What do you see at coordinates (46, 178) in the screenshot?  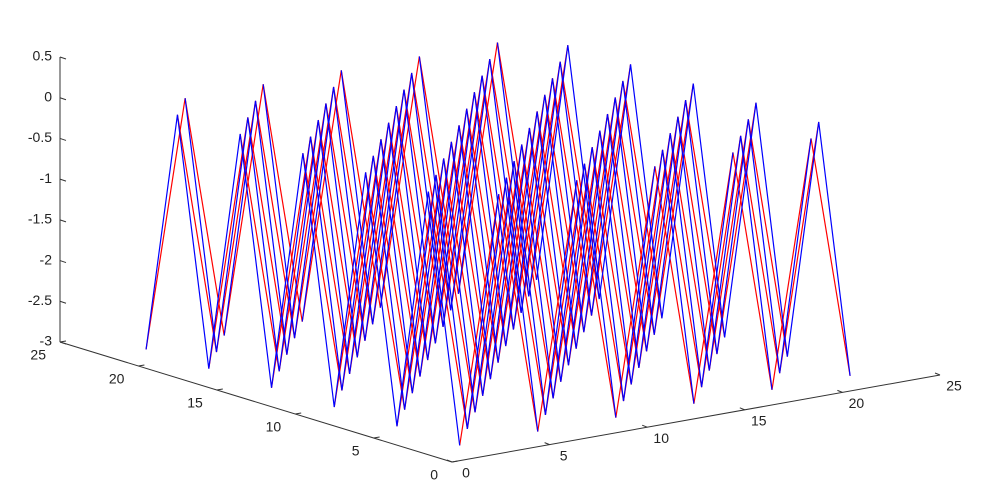 I see `z-tick-label: -1` at bounding box center [46, 178].